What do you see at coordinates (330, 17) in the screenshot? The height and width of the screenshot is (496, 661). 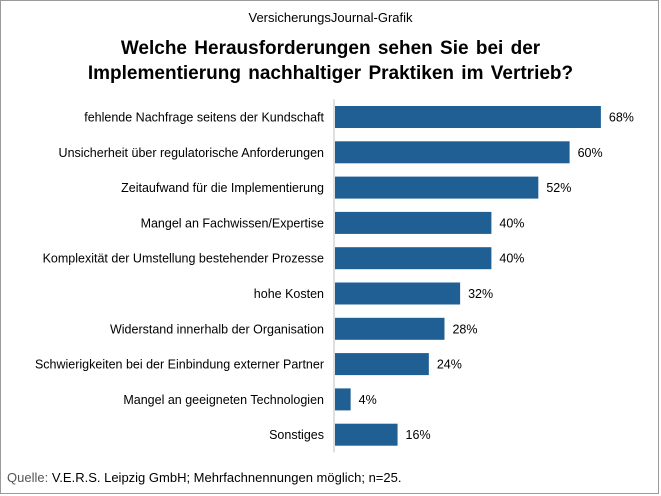 I see `chart-source-label: VersicherungsJournal-Grafik` at bounding box center [330, 17].